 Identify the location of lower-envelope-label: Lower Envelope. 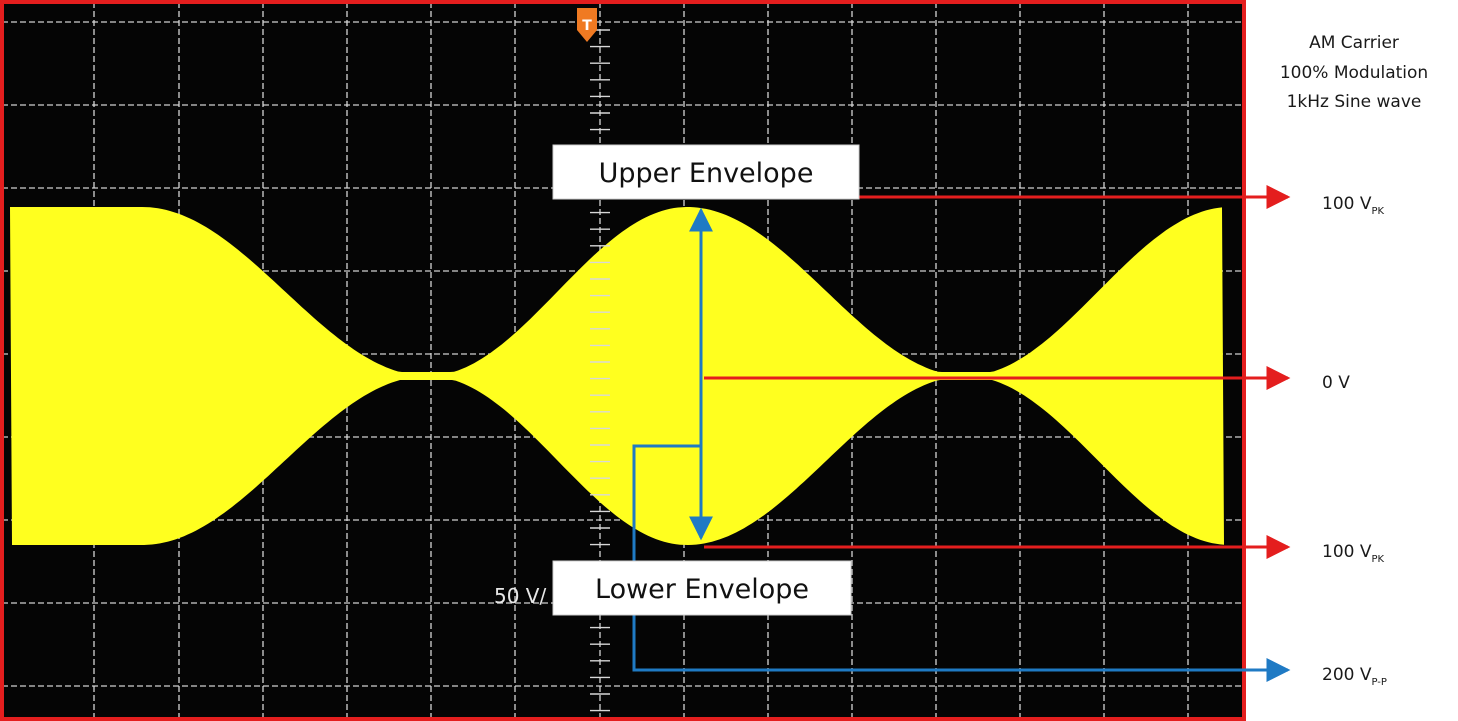
(702, 589).